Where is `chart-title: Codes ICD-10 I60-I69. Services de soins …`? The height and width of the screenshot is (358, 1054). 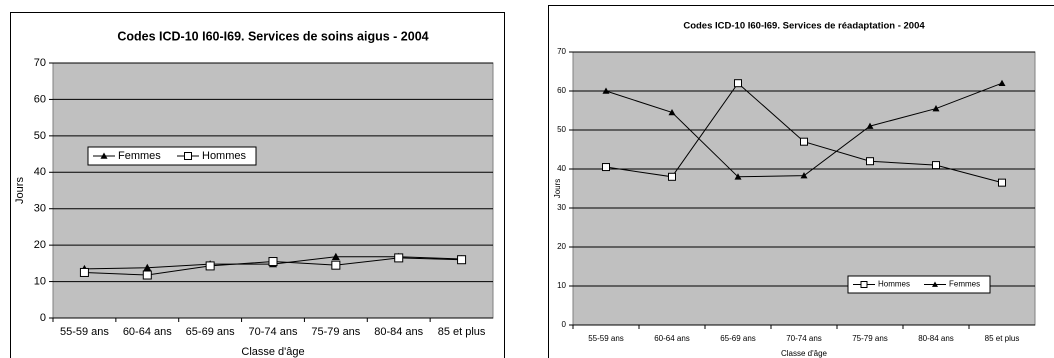 chart-title: Codes ICD-10 I60-I69. Services de soins … is located at coordinates (272, 36).